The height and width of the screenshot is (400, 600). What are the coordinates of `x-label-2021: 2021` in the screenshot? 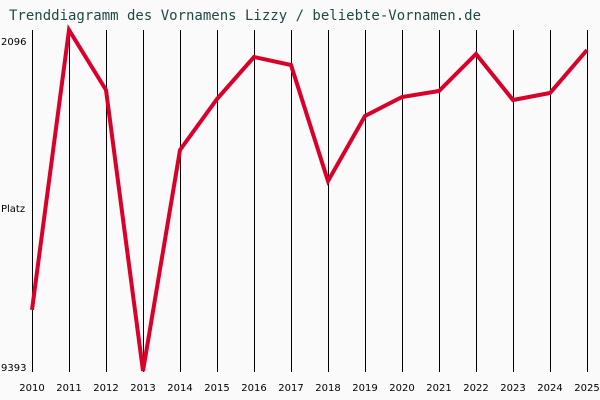 It's located at (438, 388).